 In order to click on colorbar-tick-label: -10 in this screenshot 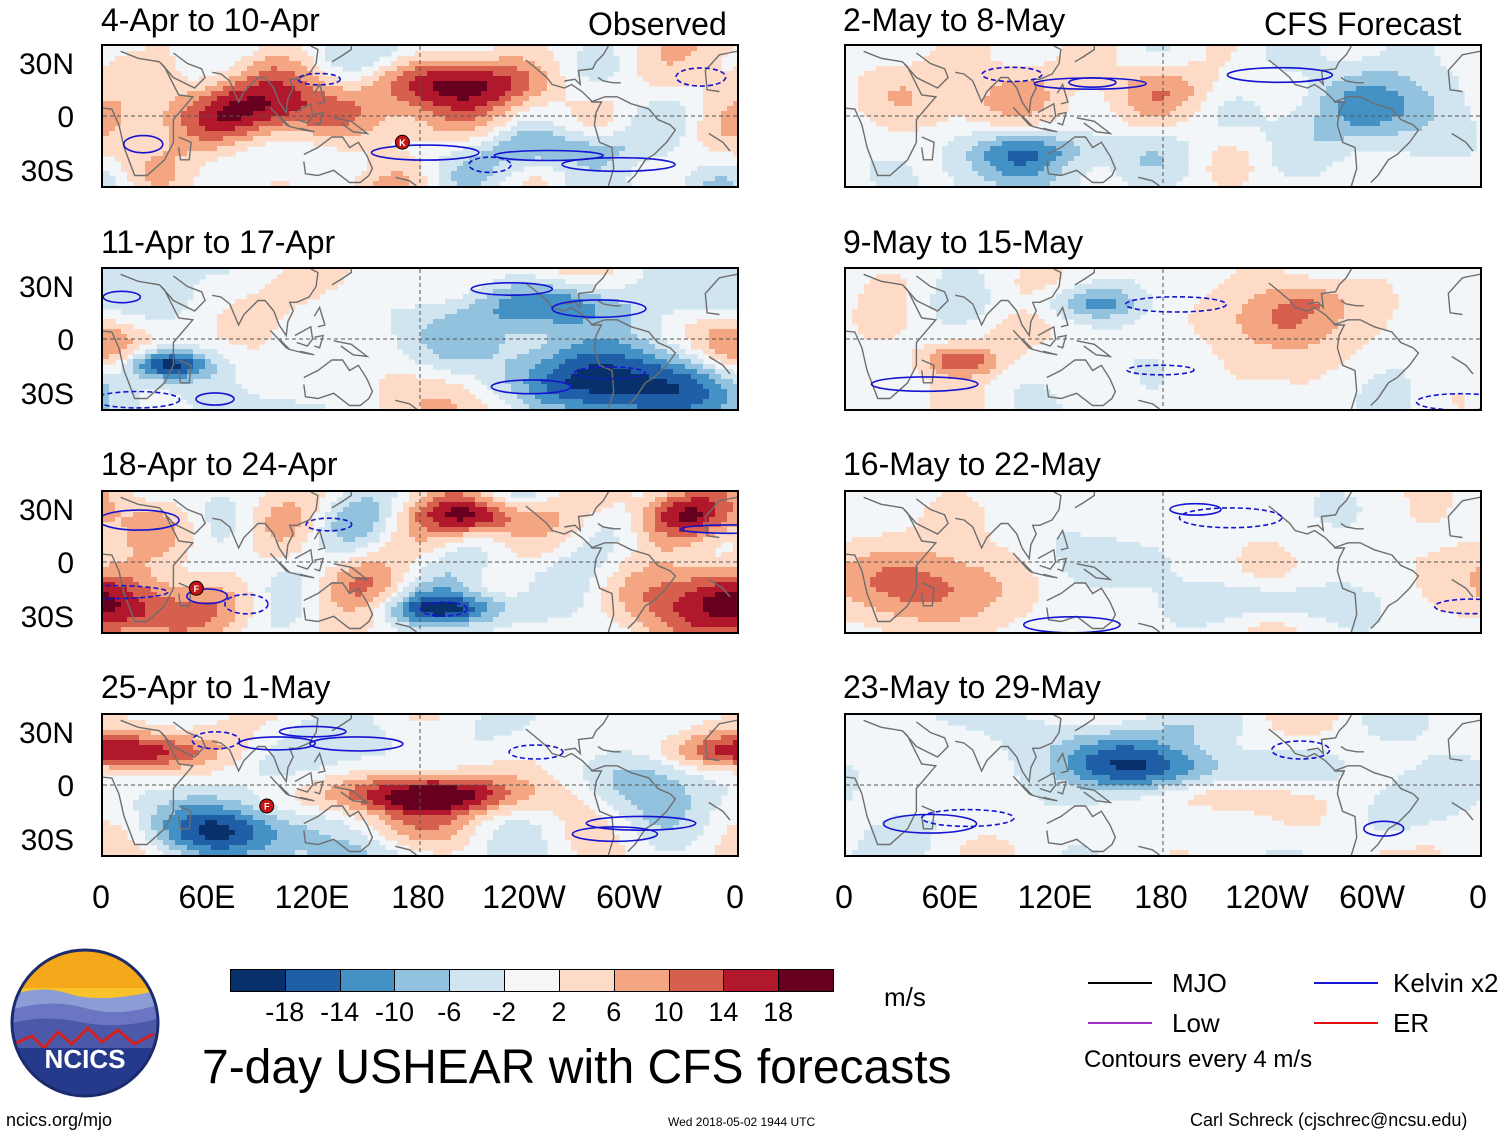, I will do `click(394, 1012)`.